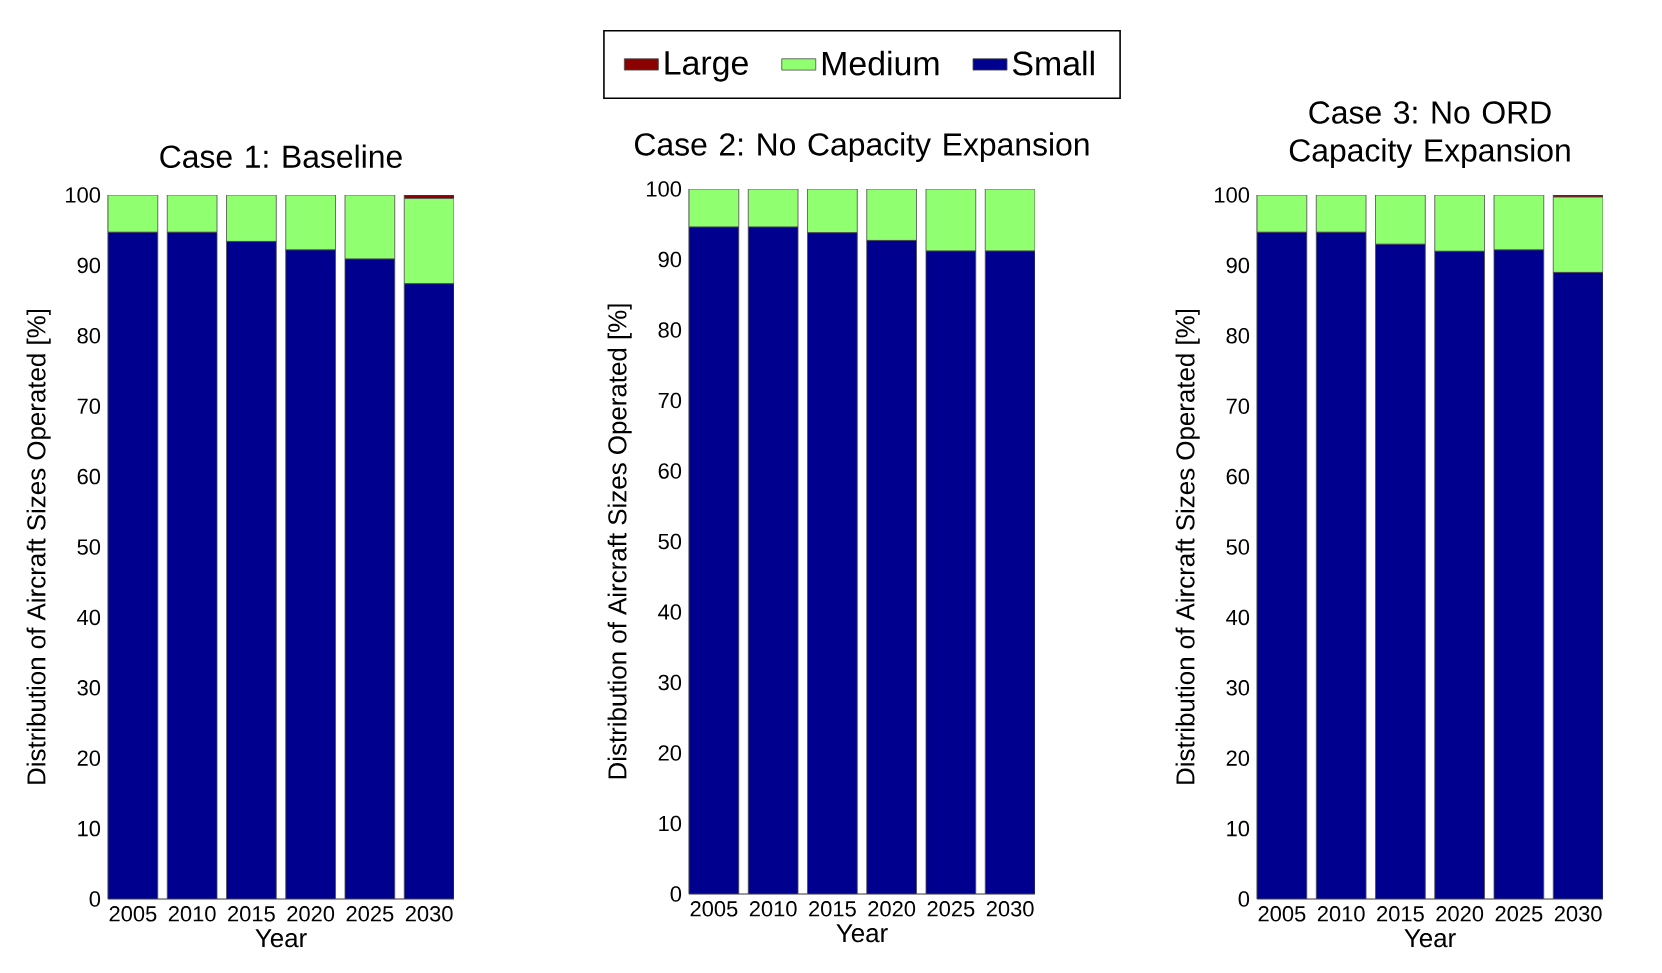 The image size is (1662, 973). What do you see at coordinates (281, 156) in the screenshot?
I see `chart-title: Case 1: Baseline` at bounding box center [281, 156].